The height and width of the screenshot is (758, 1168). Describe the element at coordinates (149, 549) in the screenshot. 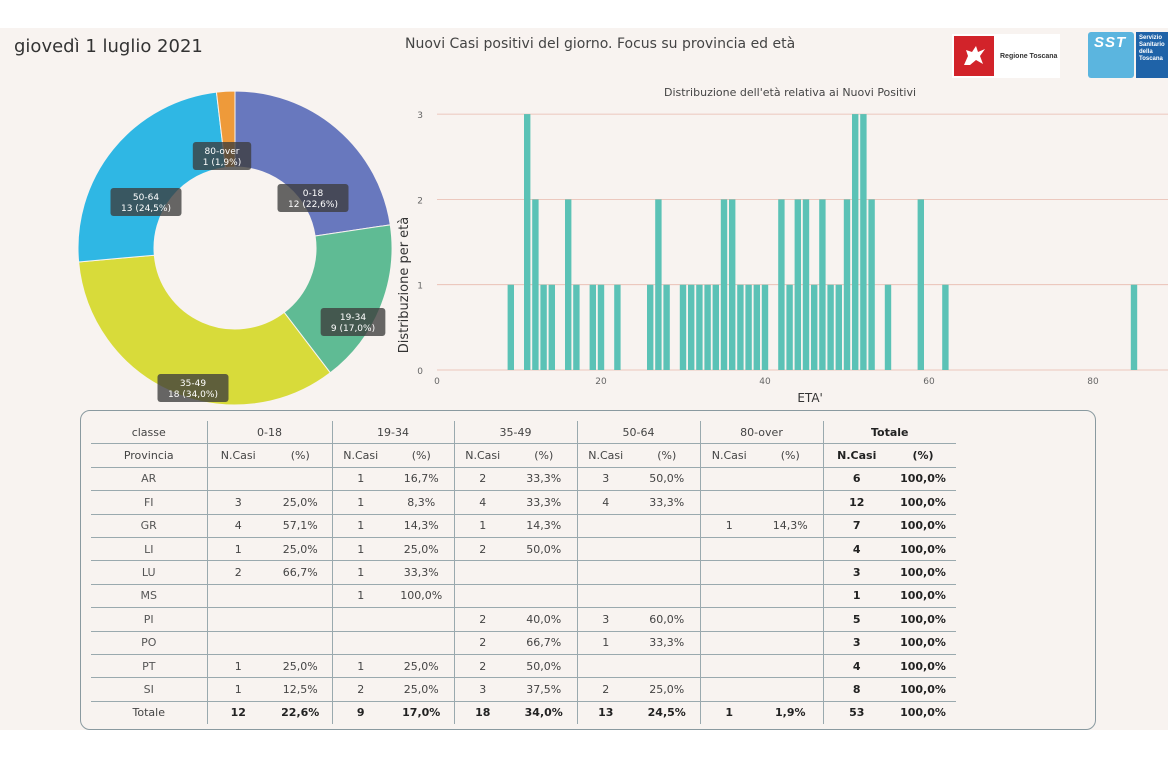

I see `province-cell: LI` at that location.